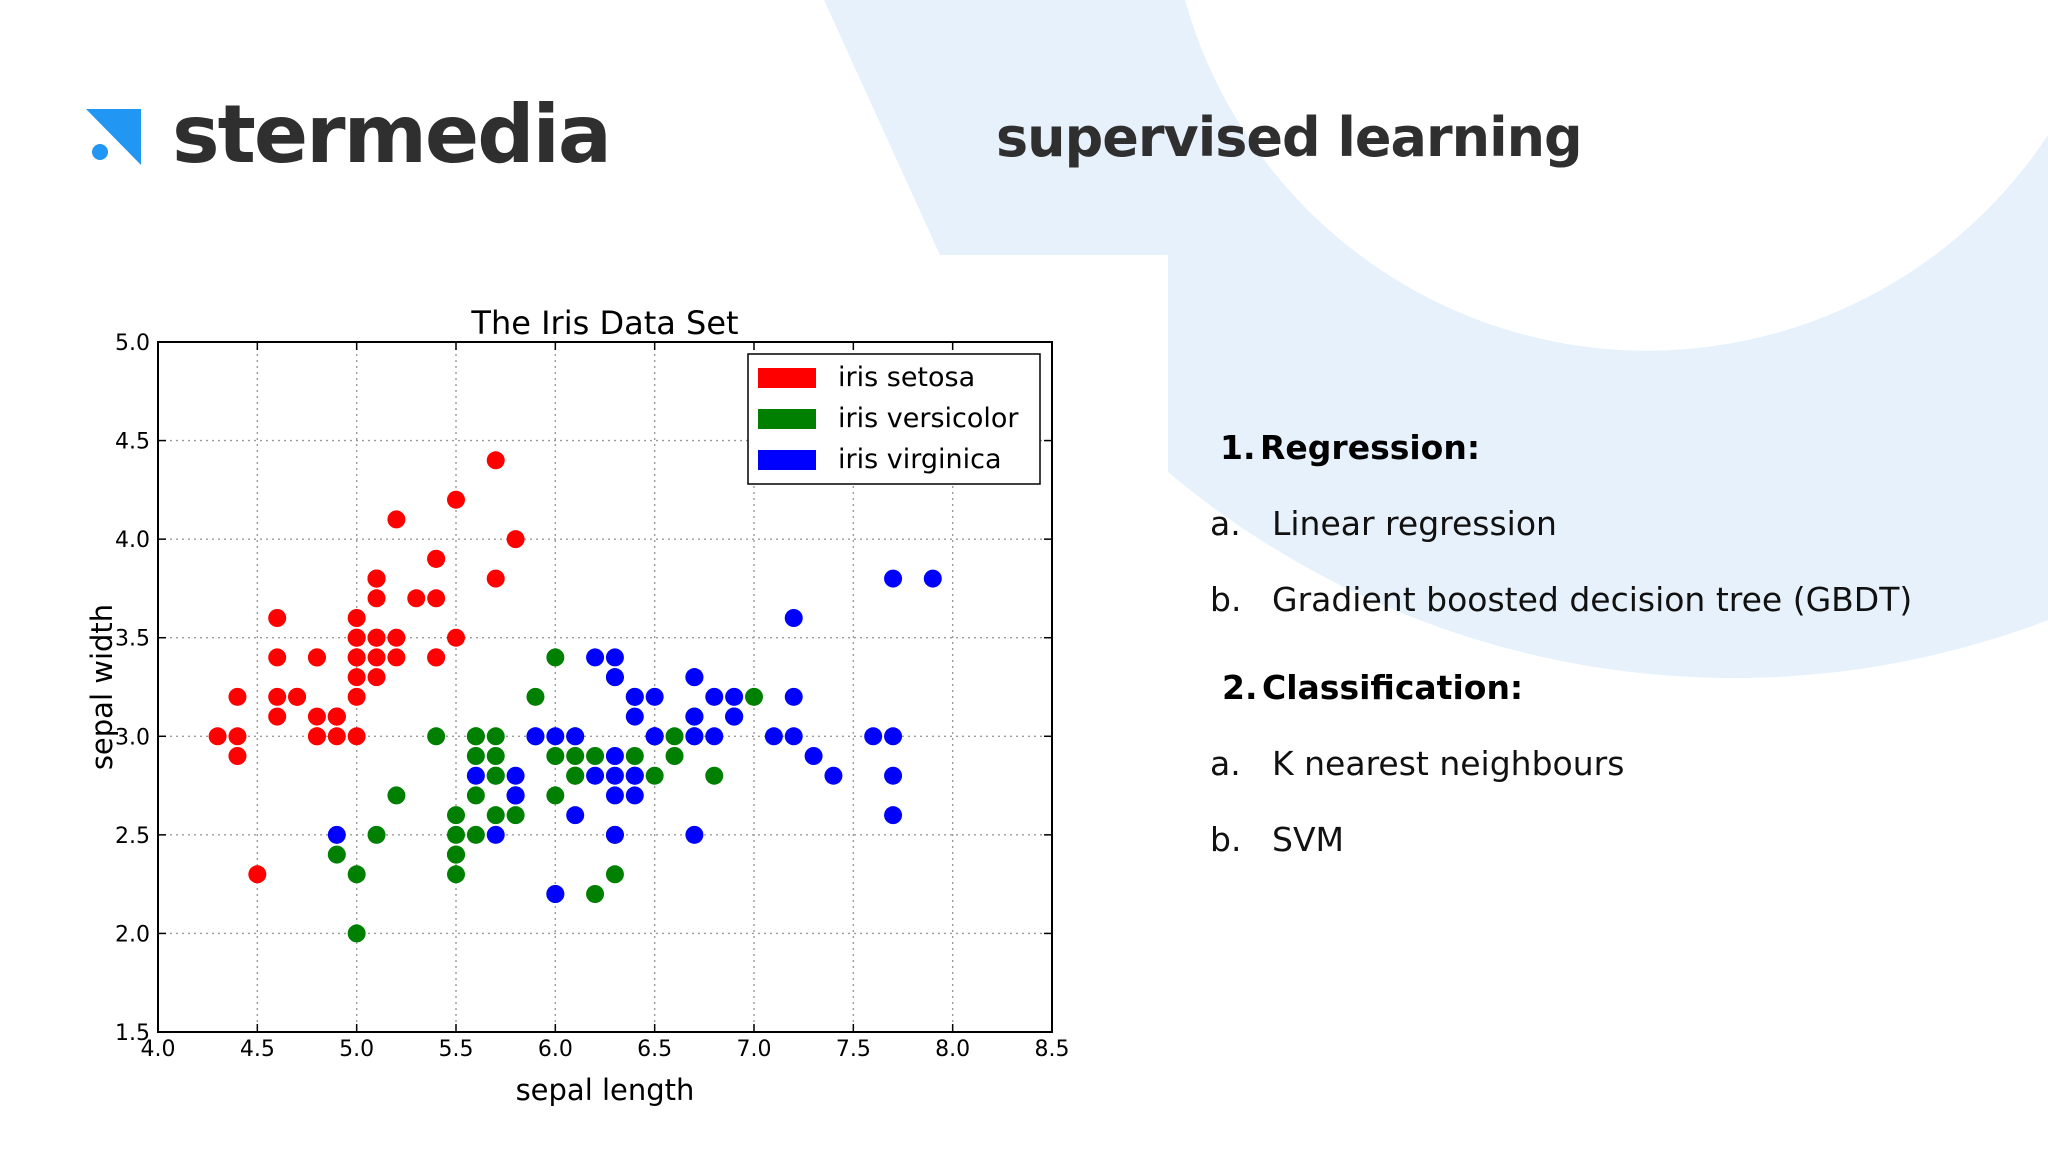 The height and width of the screenshot is (1152, 2048). I want to click on x-tick-label: 7.5, so click(853, 1049).